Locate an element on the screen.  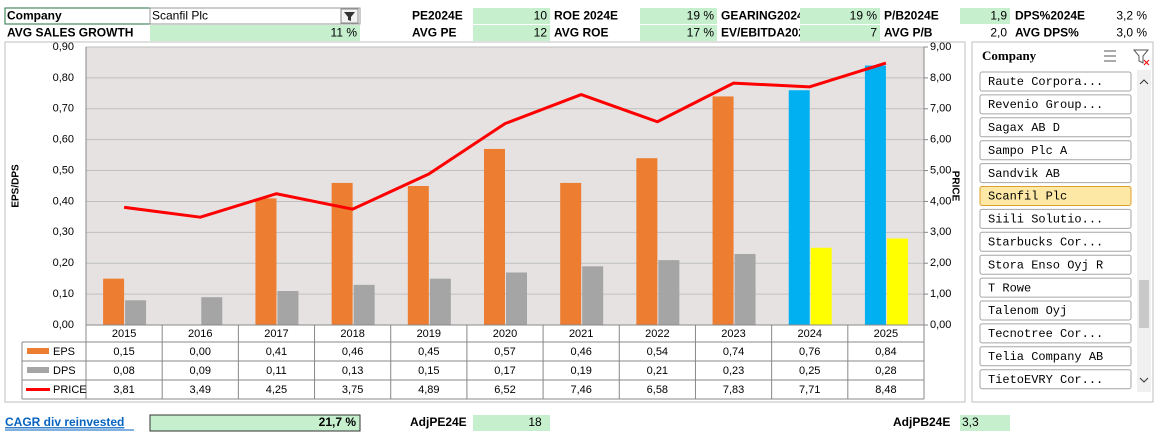
table-value: 6,58 is located at coordinates (657, 390).